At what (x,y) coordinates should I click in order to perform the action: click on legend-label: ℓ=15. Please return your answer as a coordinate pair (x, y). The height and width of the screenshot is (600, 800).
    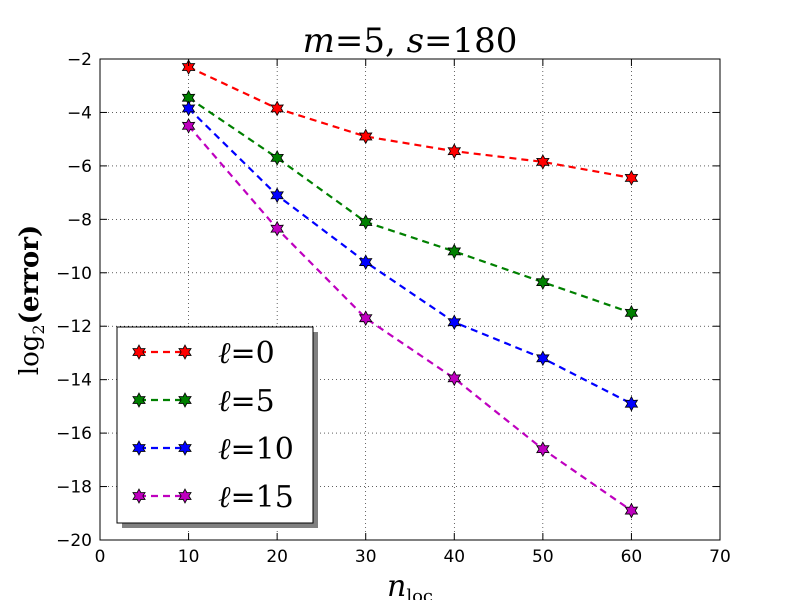
    Looking at the image, I should click on (256, 497).